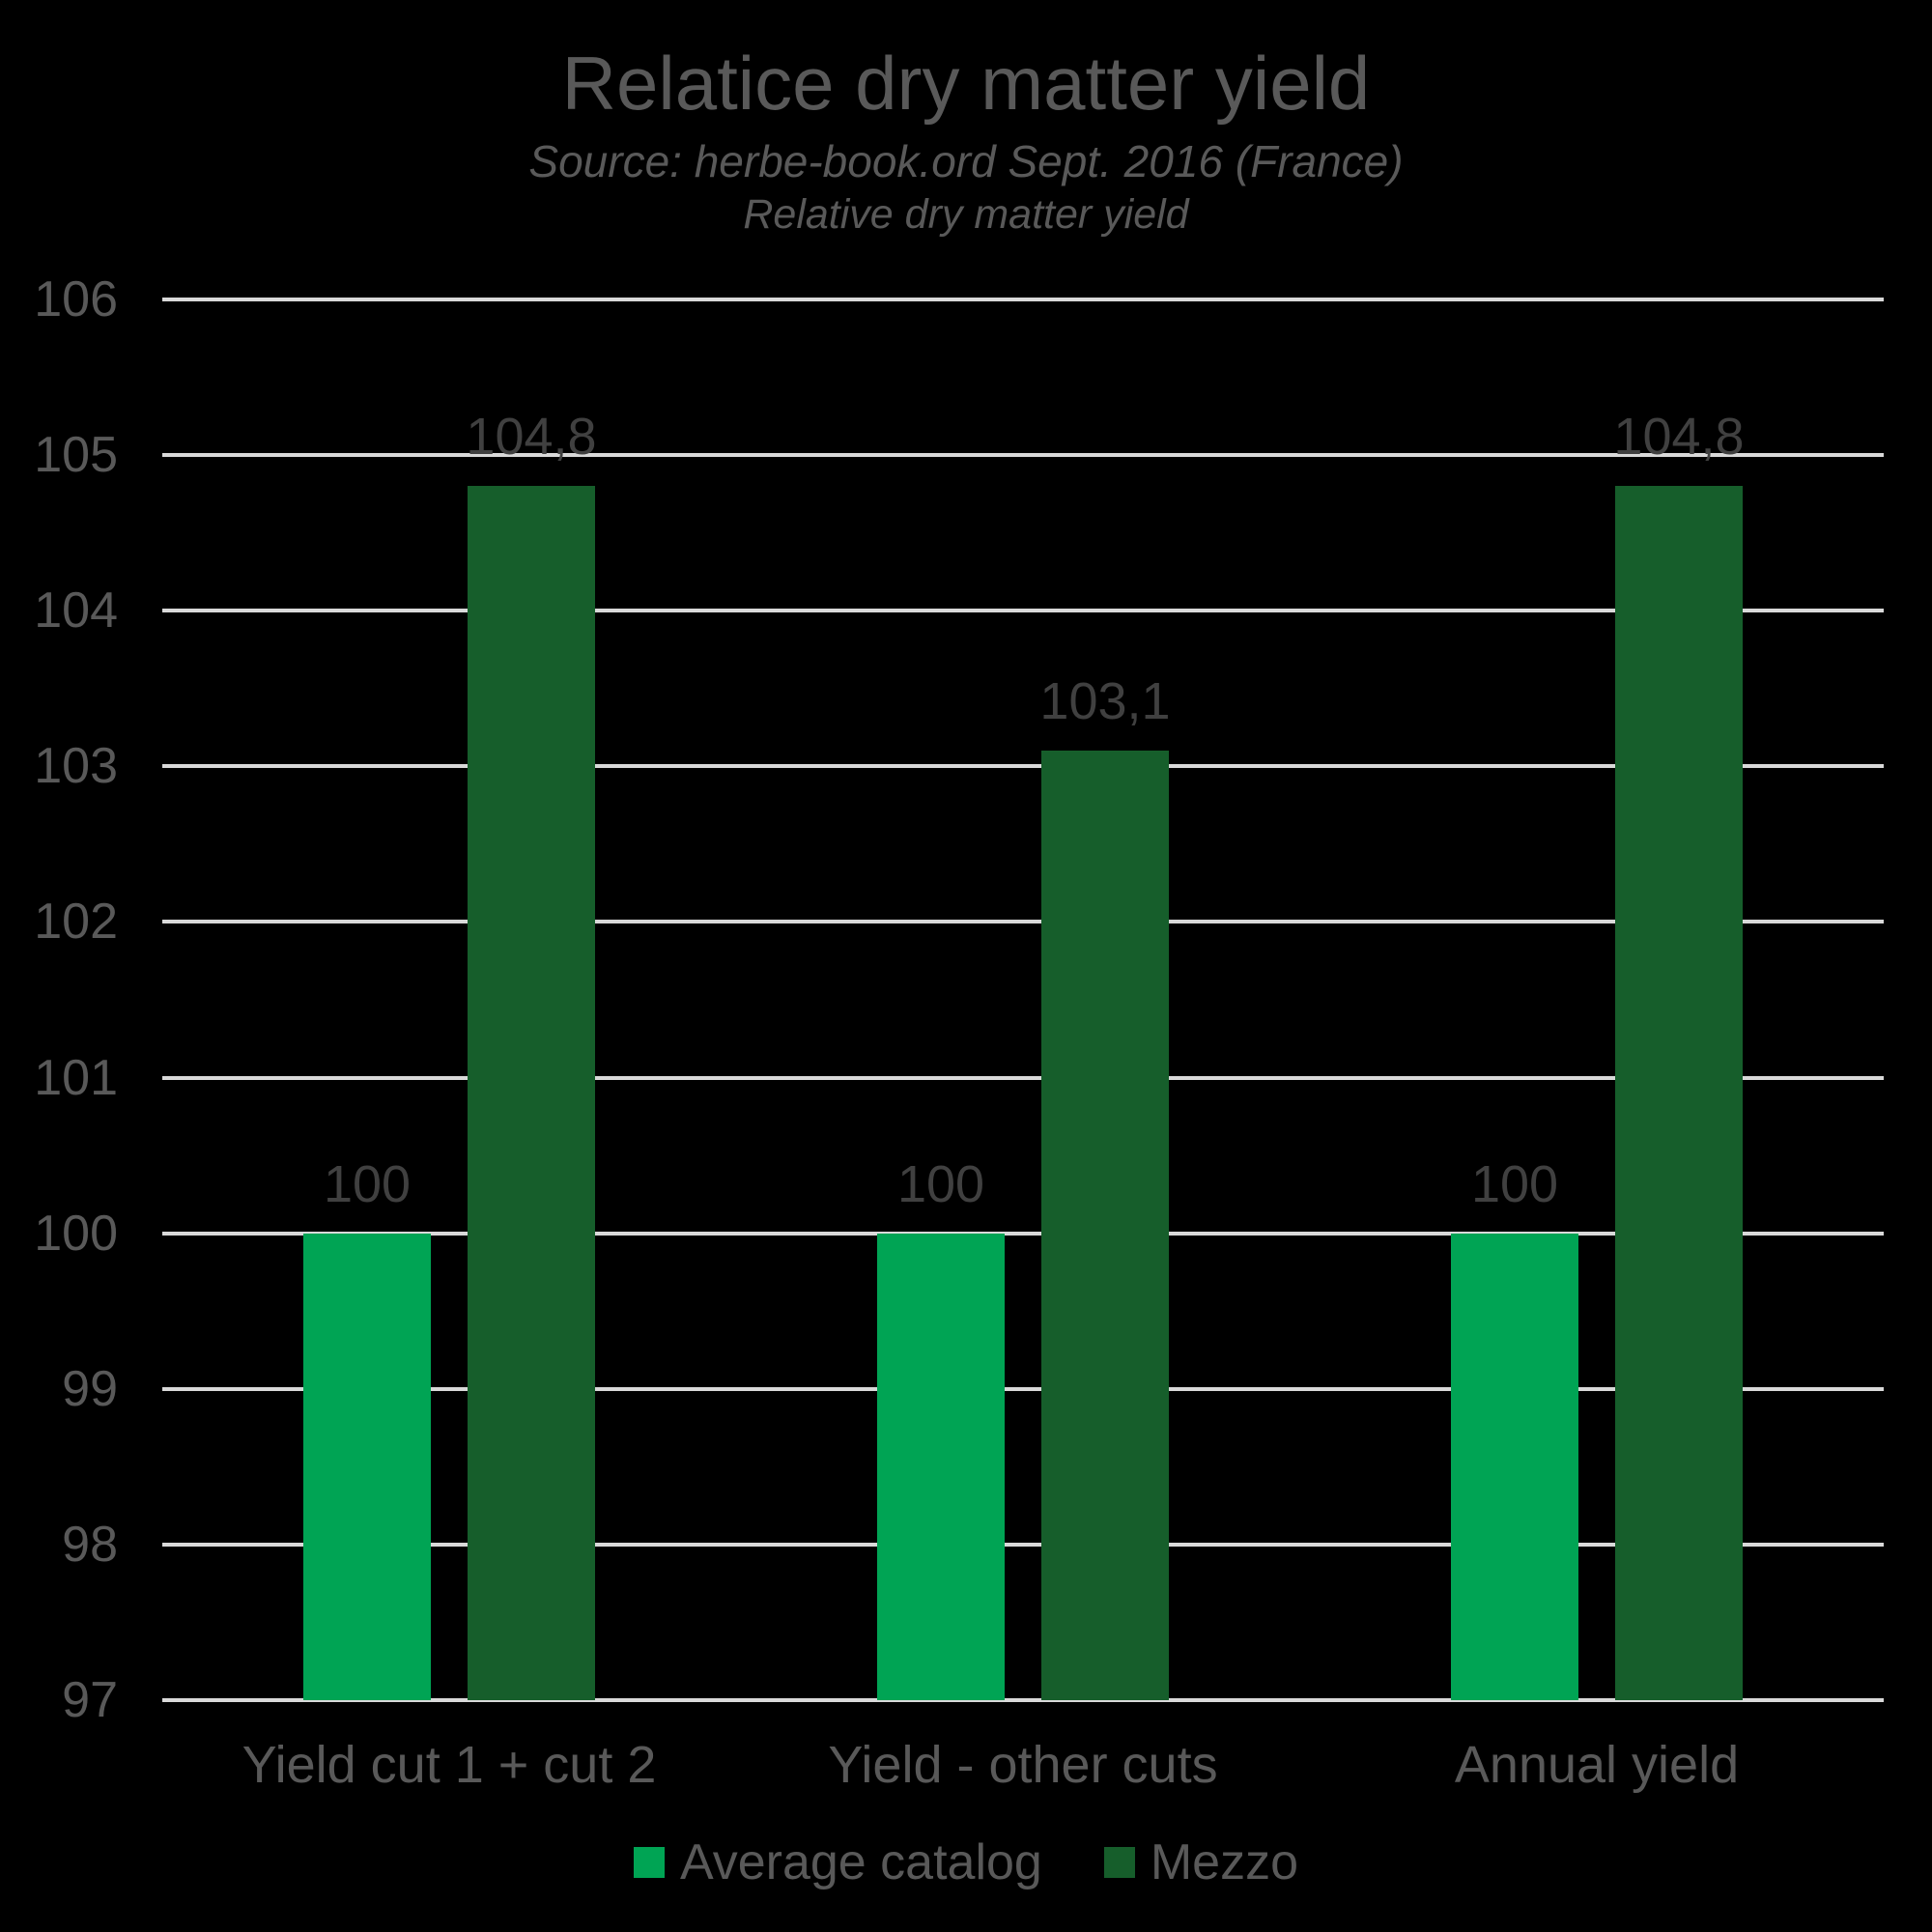 The height and width of the screenshot is (1932, 1932). What do you see at coordinates (1597, 1765) in the screenshot?
I see `category-label: Annual yield` at bounding box center [1597, 1765].